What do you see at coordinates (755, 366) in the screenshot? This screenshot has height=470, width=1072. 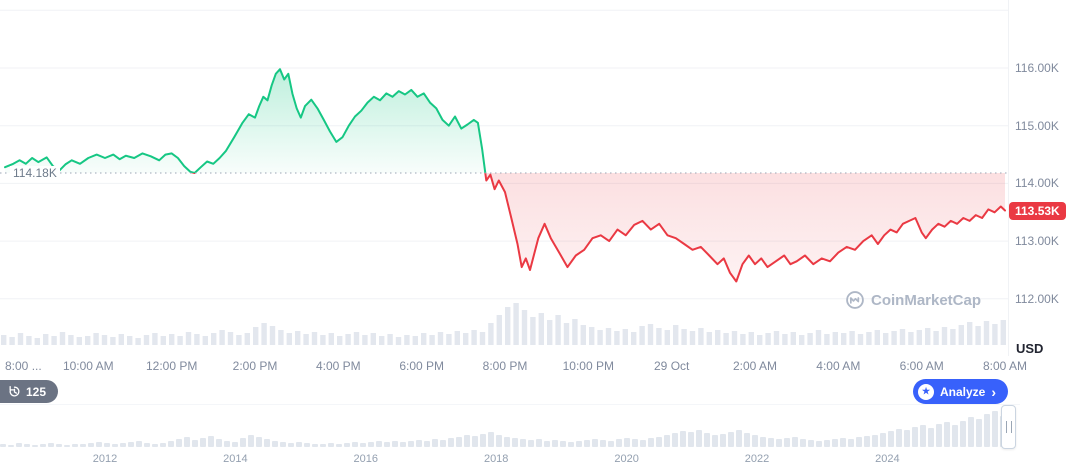 I see `x-axis-label: 2:00 AM` at bounding box center [755, 366].